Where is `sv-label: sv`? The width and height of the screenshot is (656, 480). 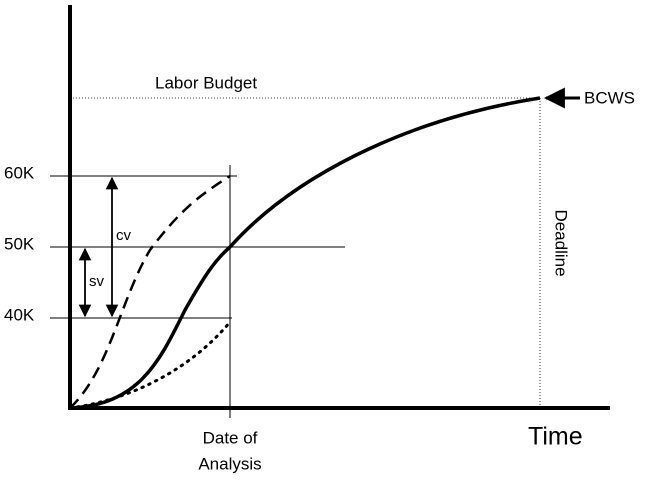 sv-label: sv is located at coordinates (97, 281).